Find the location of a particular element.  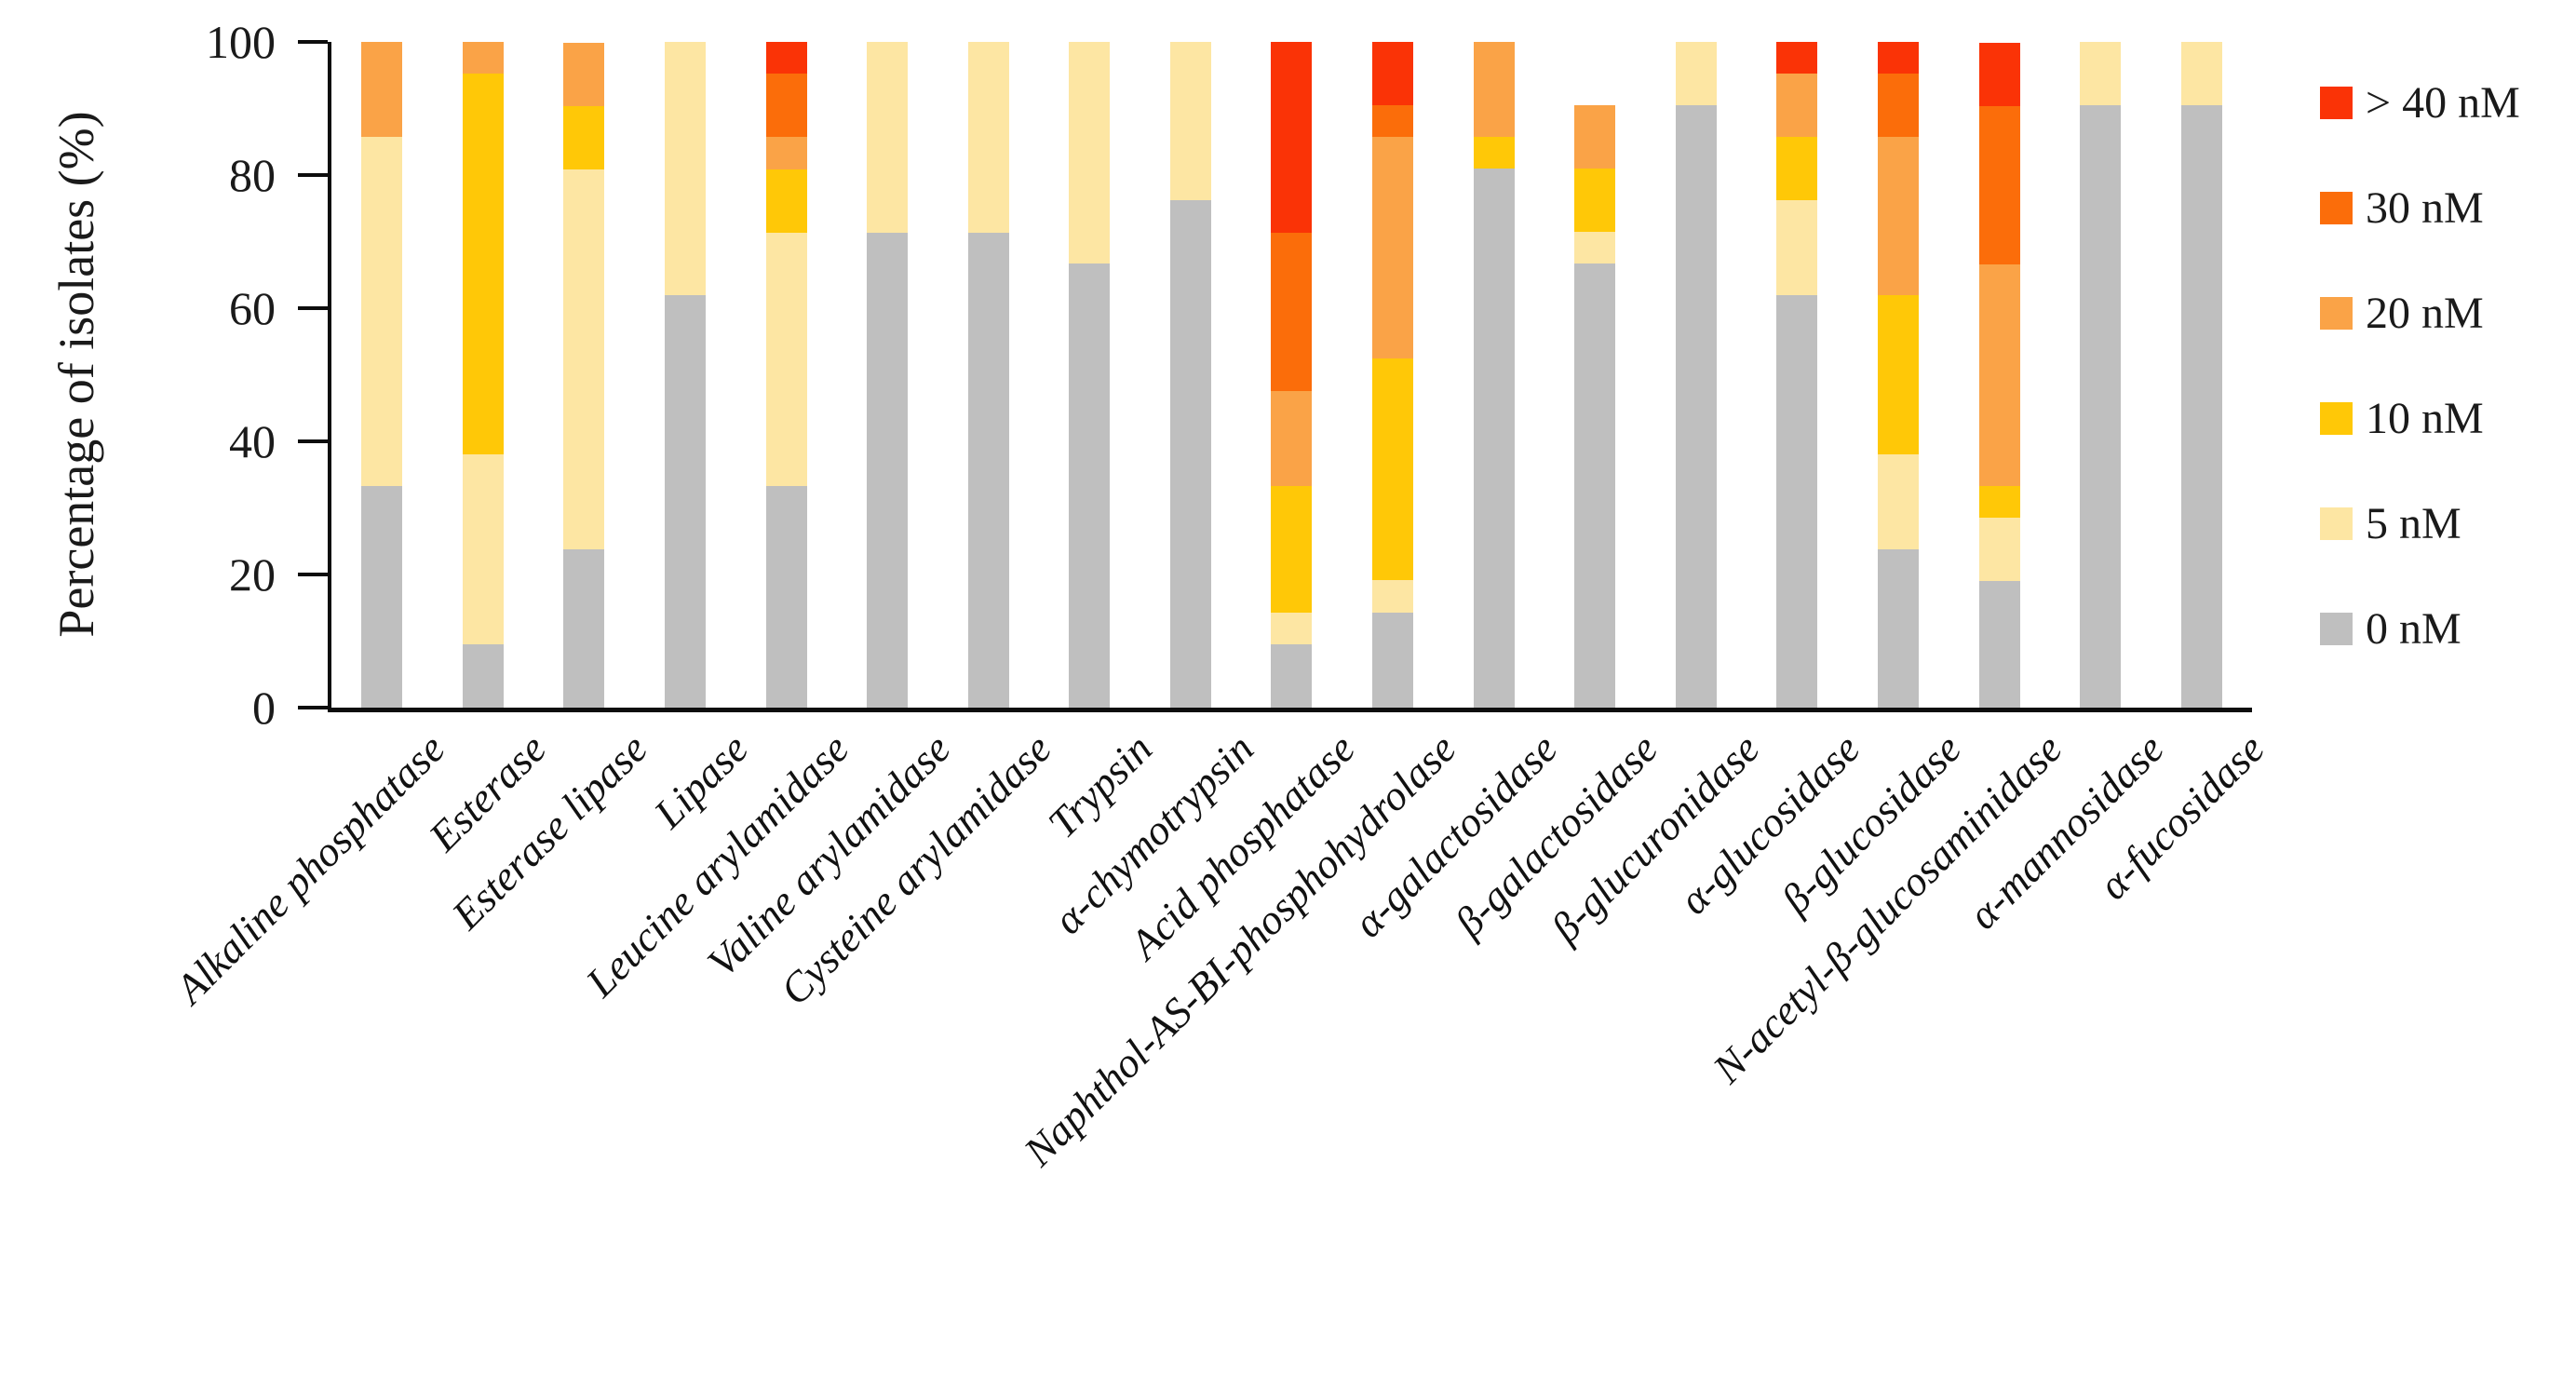

y-tick-label: 60 is located at coordinates (253, 308).